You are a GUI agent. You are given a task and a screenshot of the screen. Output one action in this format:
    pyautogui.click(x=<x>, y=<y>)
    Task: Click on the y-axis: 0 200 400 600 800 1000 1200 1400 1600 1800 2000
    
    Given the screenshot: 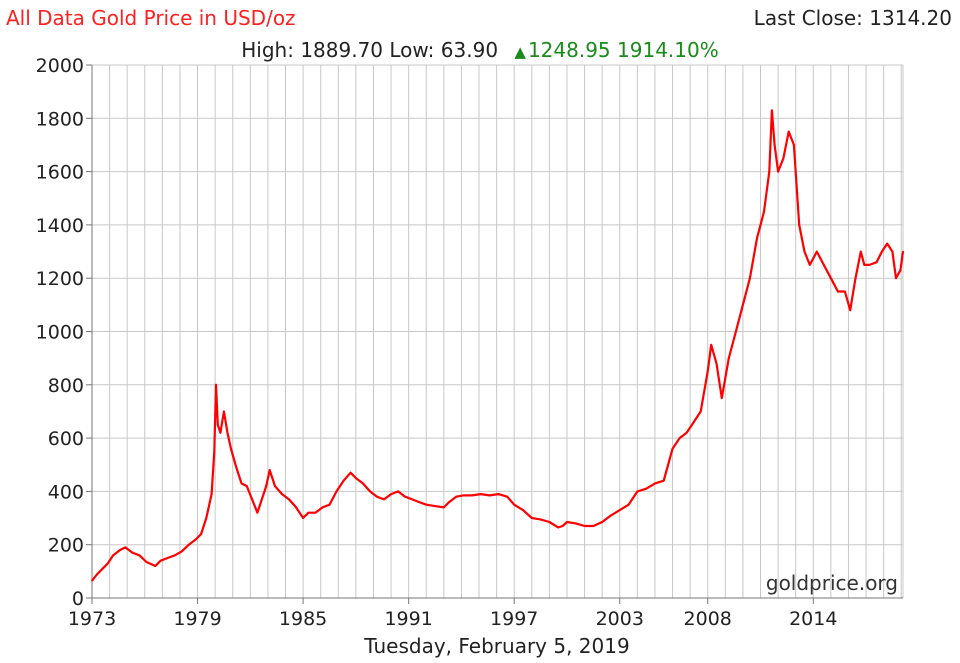 What is the action you would take?
    pyautogui.click(x=64, y=332)
    